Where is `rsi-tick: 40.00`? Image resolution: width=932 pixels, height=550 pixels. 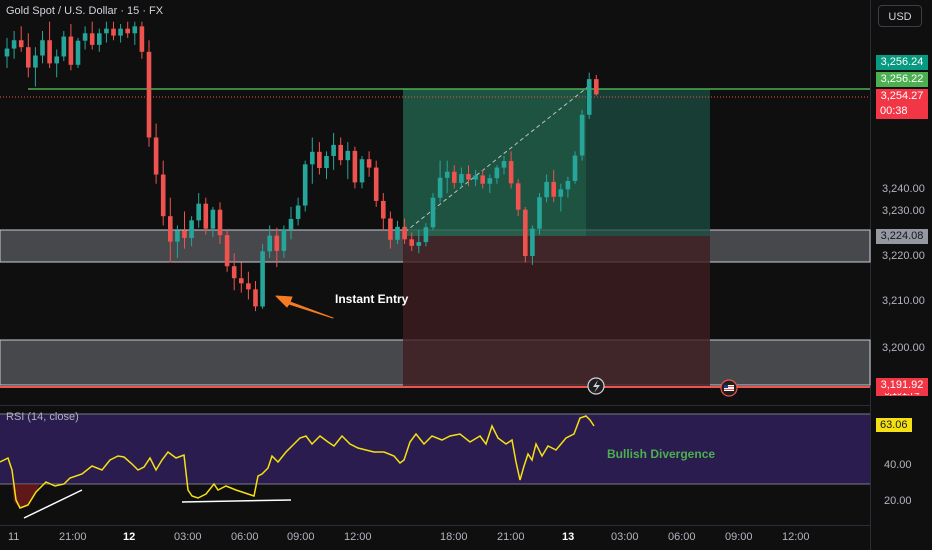
rsi-tick: 40.00 is located at coordinates (898, 465).